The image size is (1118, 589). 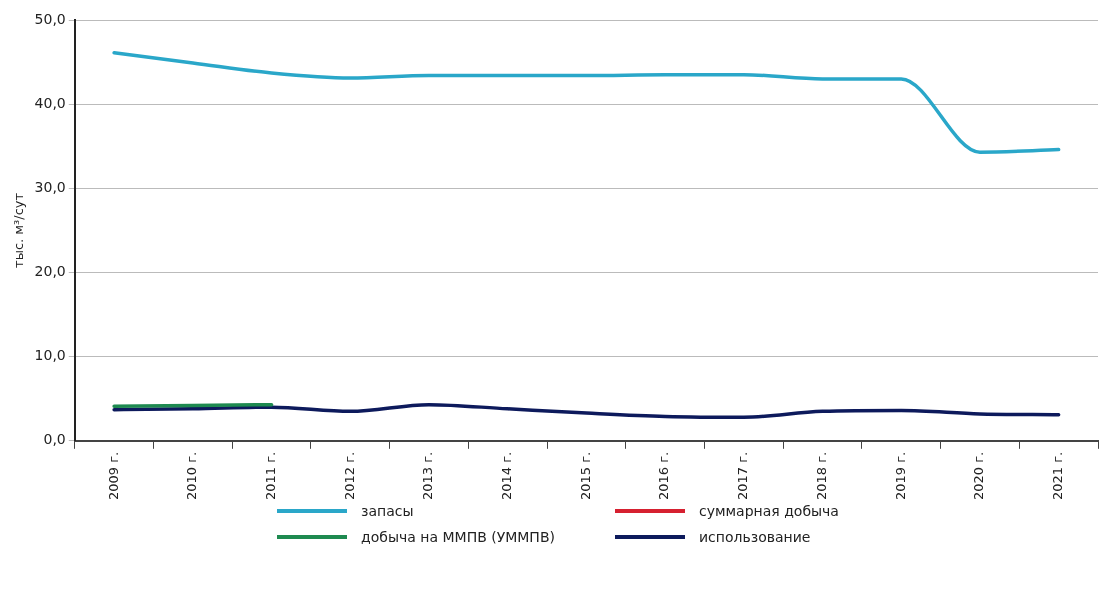 I want to click on legend-label: запасы, so click(x=387, y=511).